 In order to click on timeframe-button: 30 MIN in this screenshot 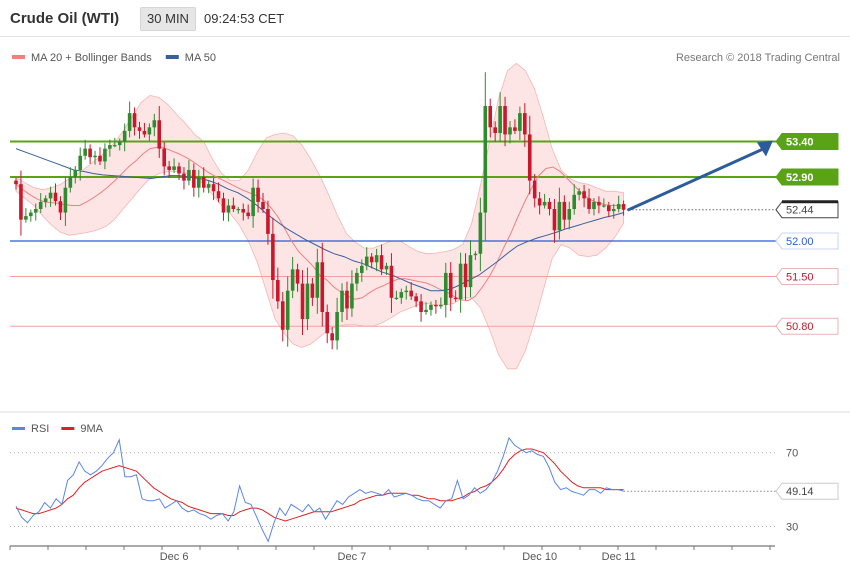, I will do `click(168, 19)`.